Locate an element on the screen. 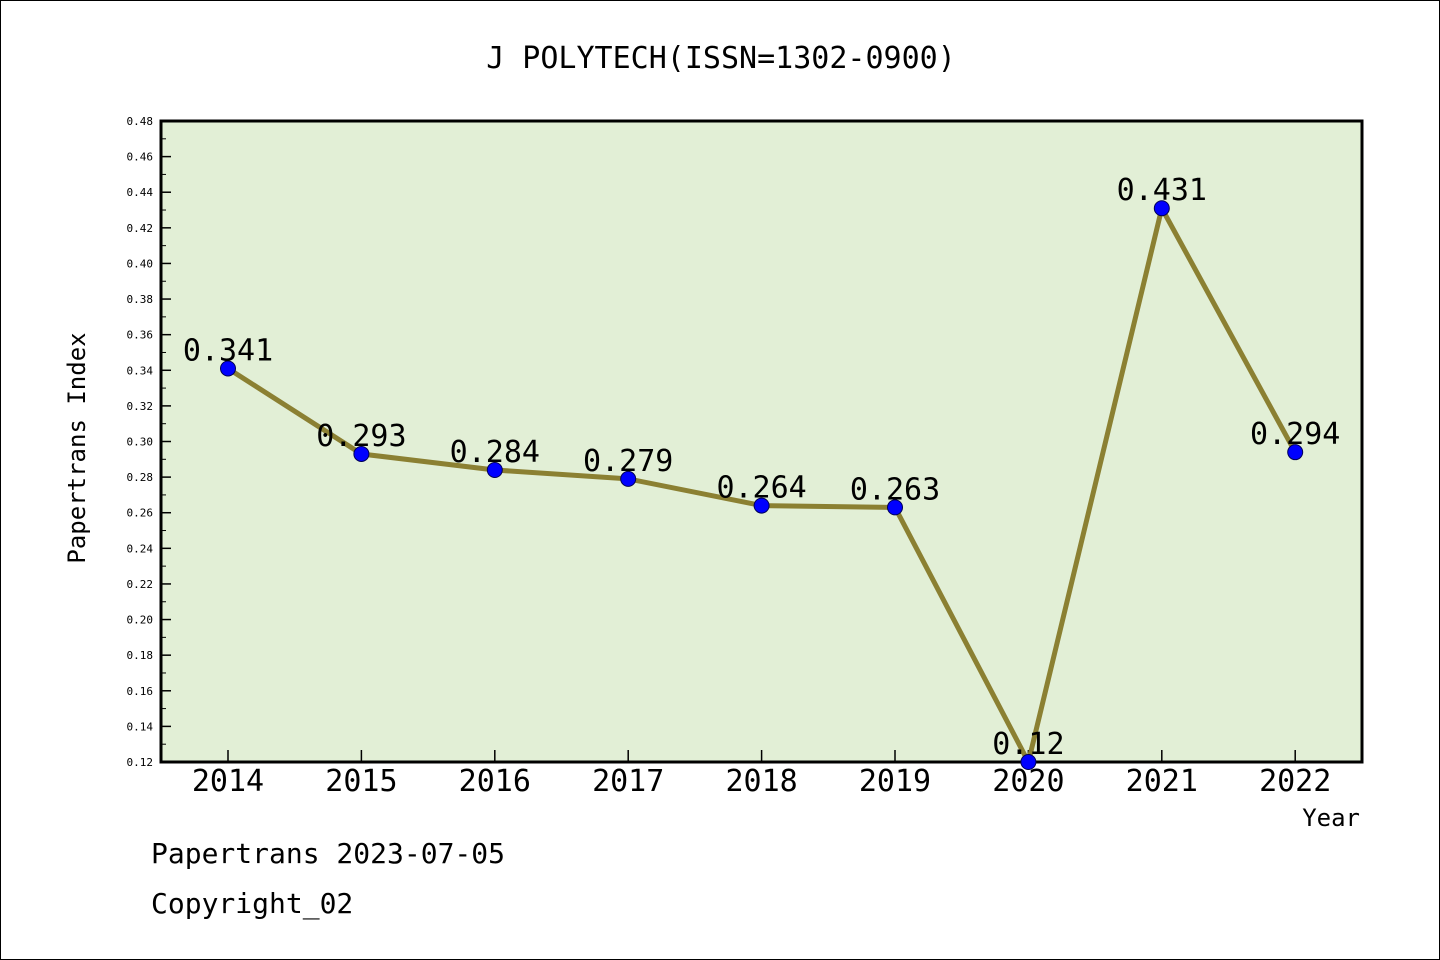 This screenshot has width=1440, height=960. y-tick-label: 0.46 is located at coordinates (140, 157).